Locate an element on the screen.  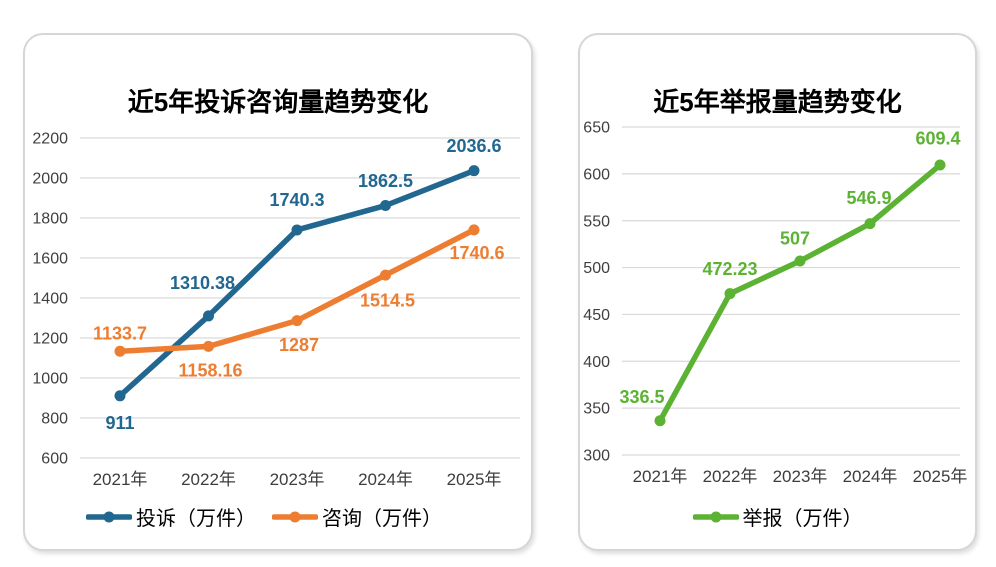
y-axis-tick-label: 800 is located at coordinates (54, 419).